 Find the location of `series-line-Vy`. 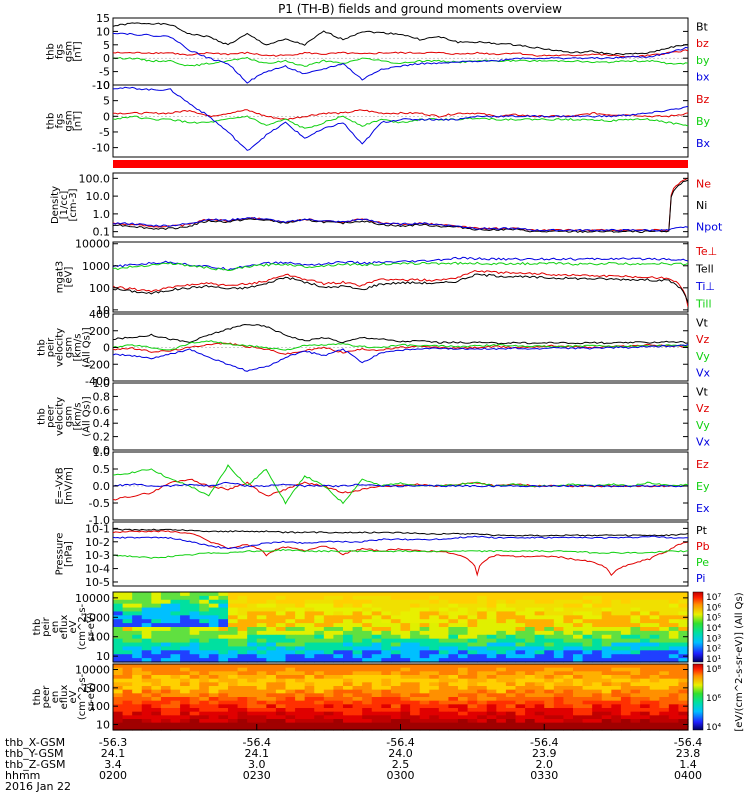

series-line-Vy is located at coordinates (400, 345).